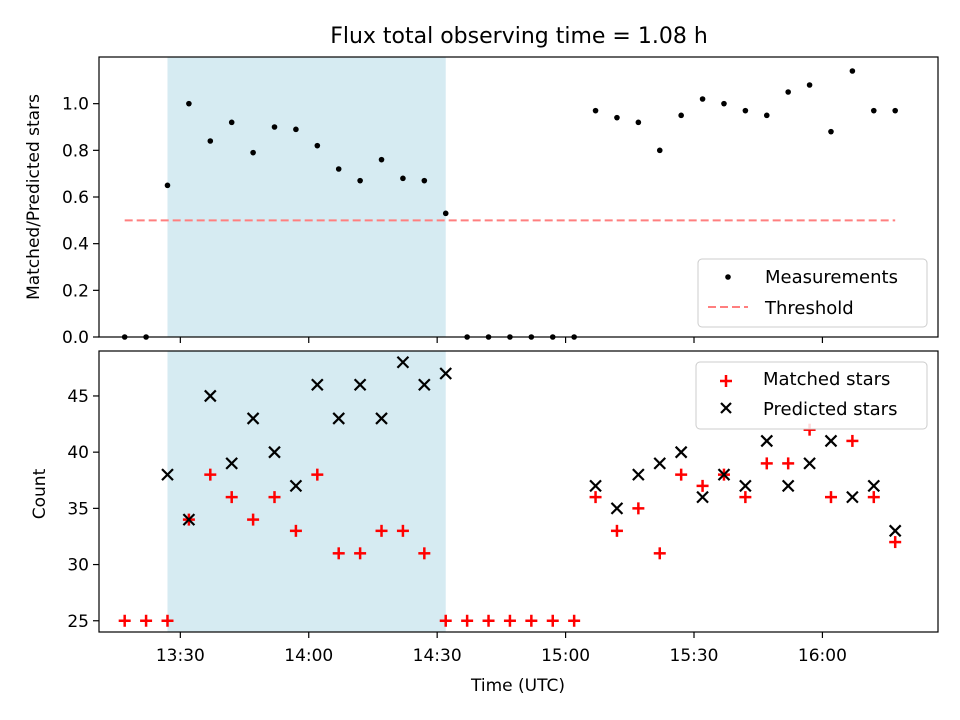 The image size is (960, 720). Describe the element at coordinates (40, 493) in the screenshot. I see `bottom-y-axis-label: Count` at that location.